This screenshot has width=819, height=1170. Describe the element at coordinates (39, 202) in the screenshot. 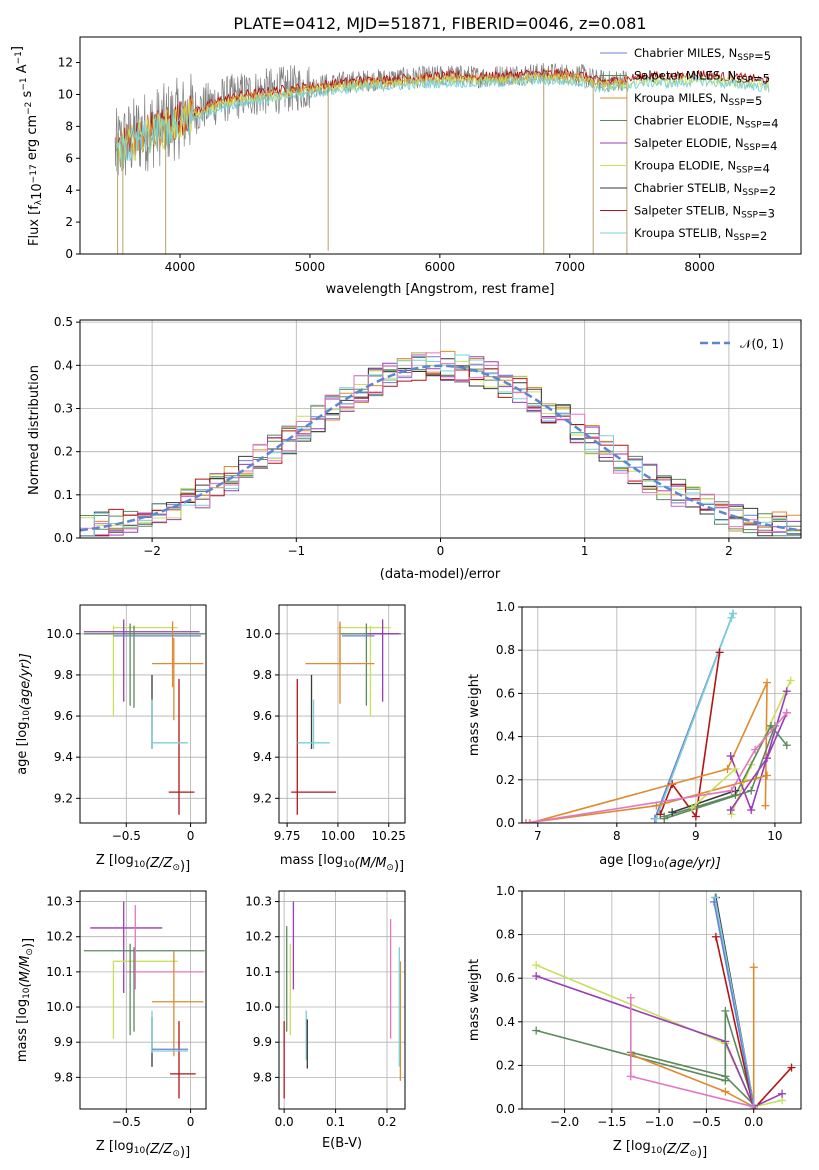

I see `label-part: λ` at that location.